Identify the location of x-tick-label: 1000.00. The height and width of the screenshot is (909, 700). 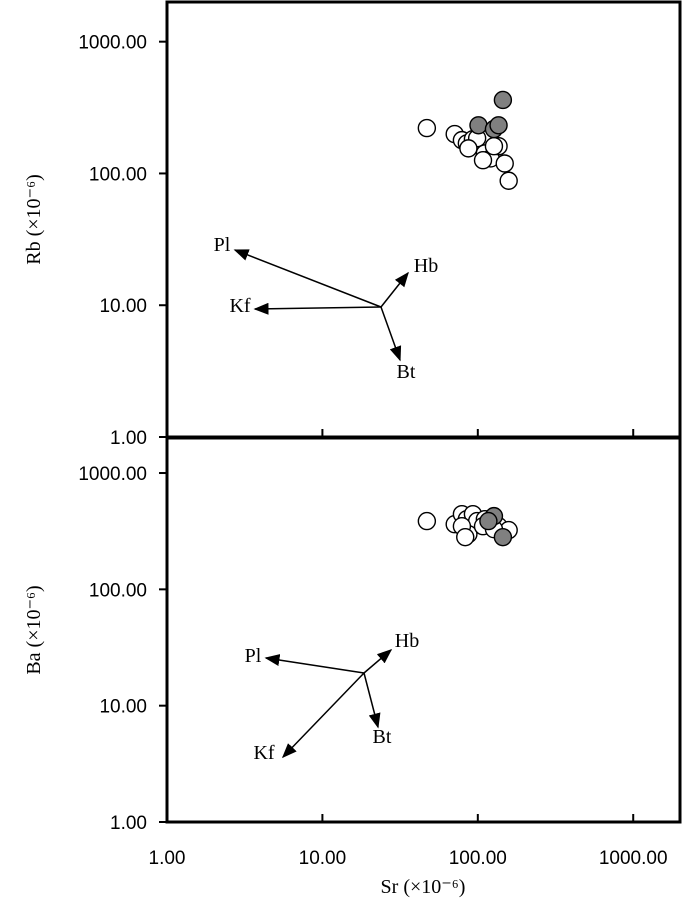
(633, 858).